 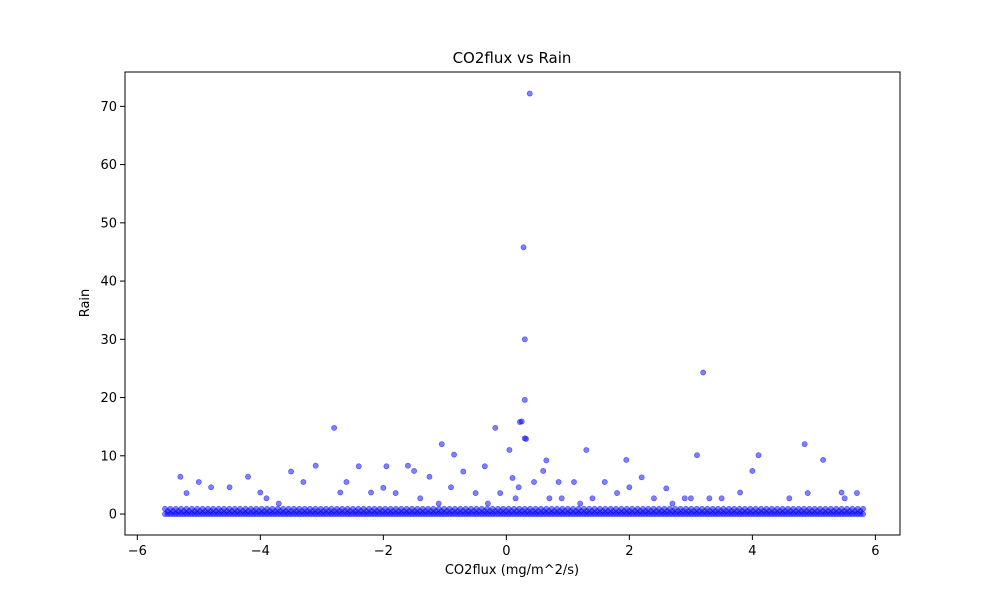 What do you see at coordinates (752, 551) in the screenshot?
I see `x-tick-label: 4` at bounding box center [752, 551].